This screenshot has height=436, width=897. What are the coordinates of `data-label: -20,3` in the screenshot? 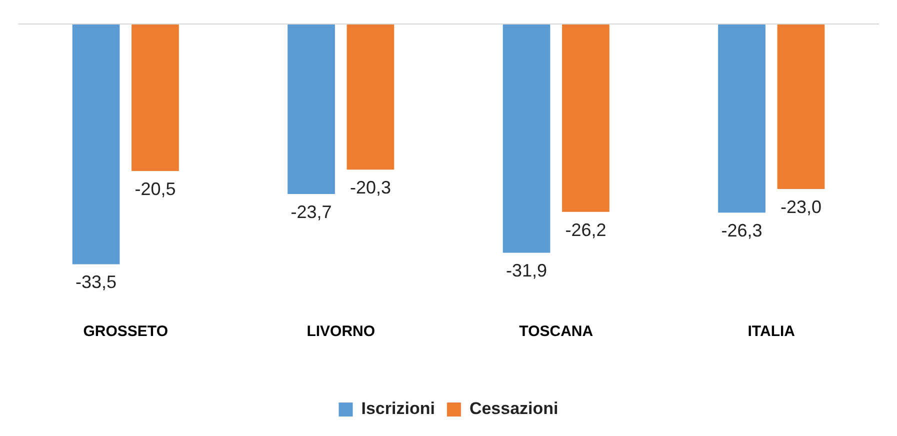 It's located at (370, 188).